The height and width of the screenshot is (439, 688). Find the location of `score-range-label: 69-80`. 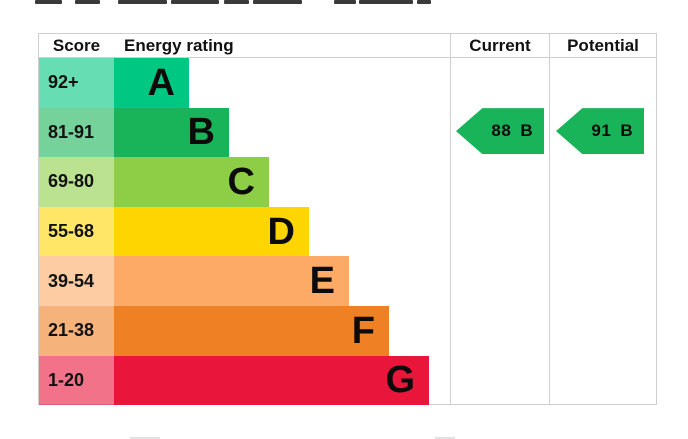

score-range-label: 69-80 is located at coordinates (76, 182).